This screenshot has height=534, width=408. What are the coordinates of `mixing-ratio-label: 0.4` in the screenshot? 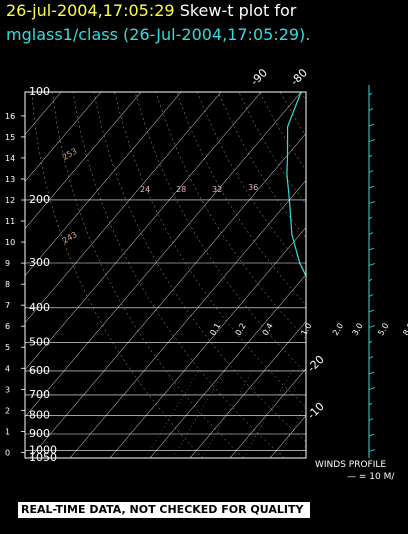 It's located at (268, 330).